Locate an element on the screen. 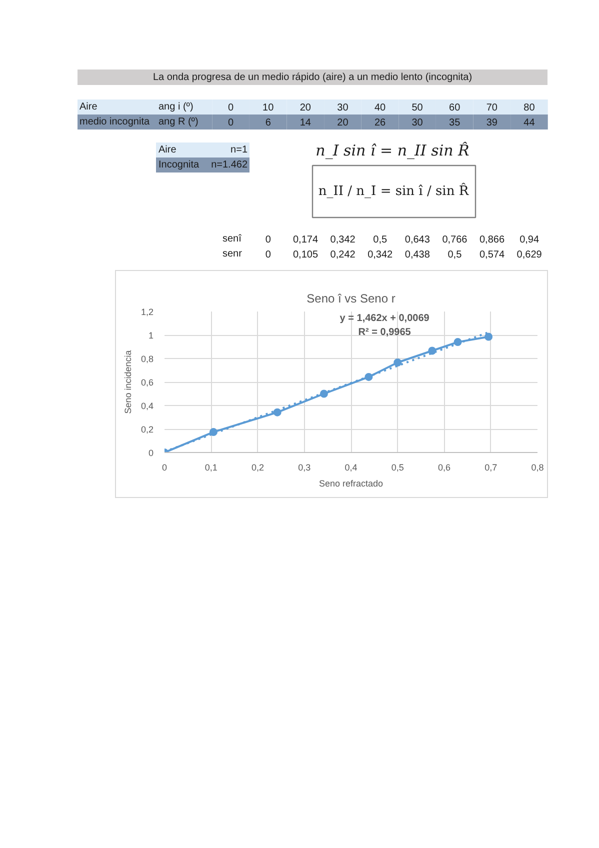 The image size is (599, 848). y2-tick-label: ang i (º) is located at coordinates (176, 107).